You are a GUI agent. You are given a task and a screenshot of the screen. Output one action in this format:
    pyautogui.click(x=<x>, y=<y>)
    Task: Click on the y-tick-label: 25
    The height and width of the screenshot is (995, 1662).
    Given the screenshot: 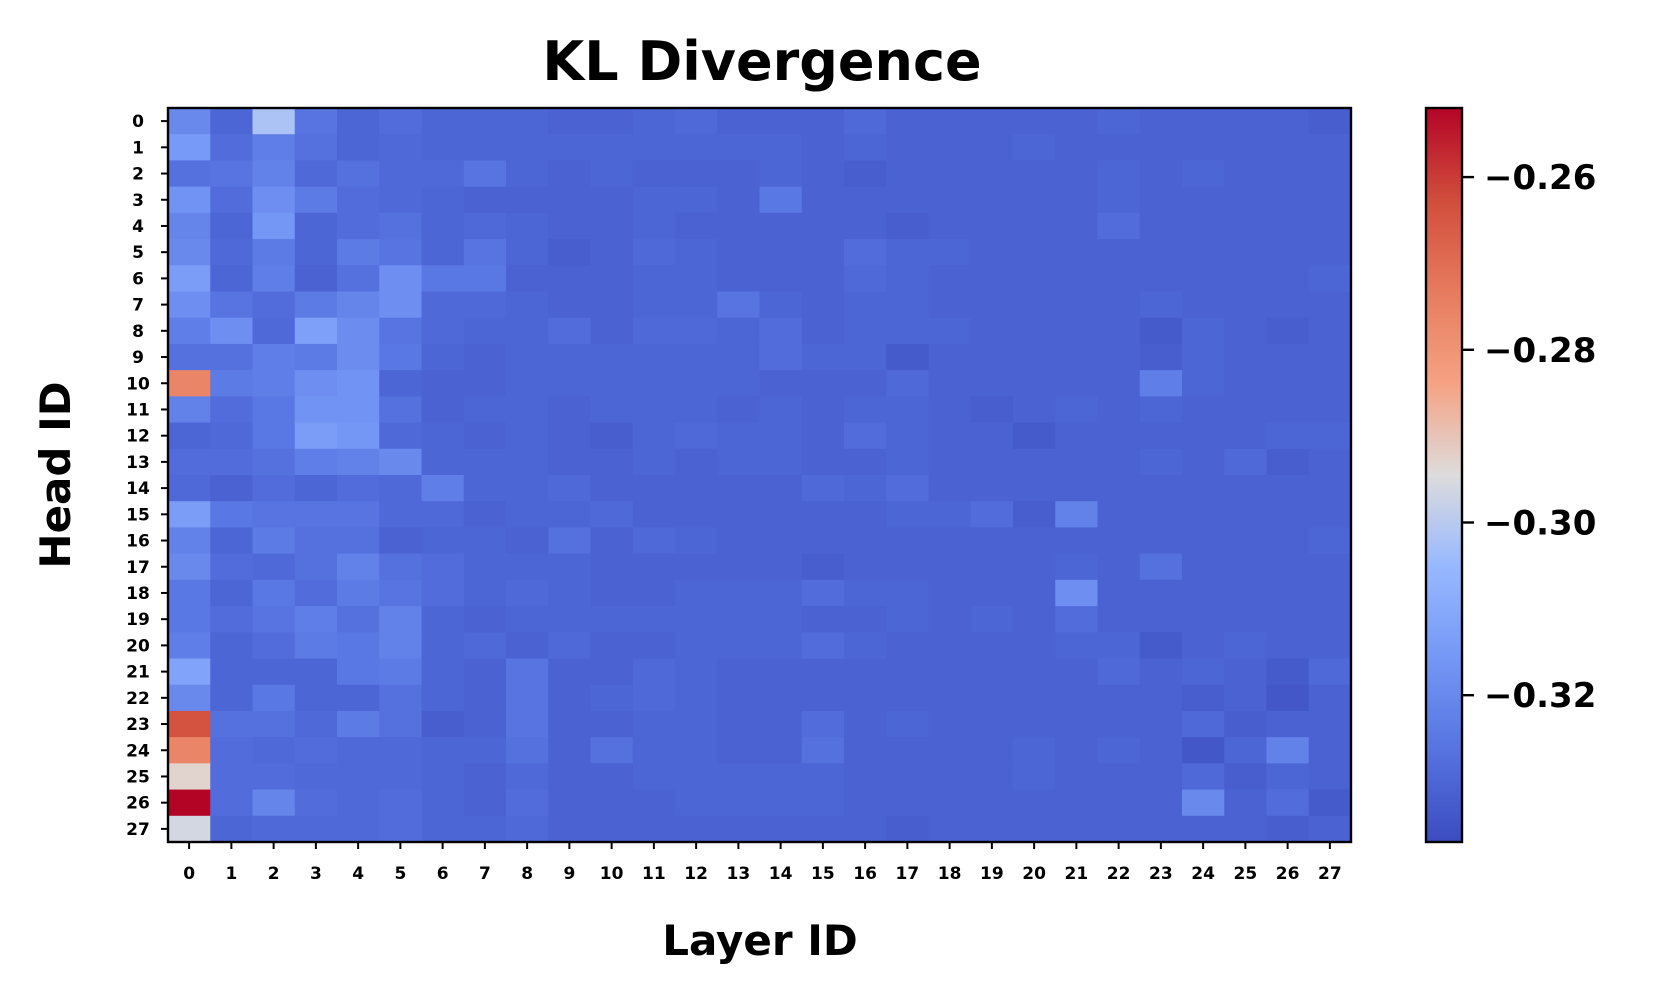 What is the action you would take?
    pyautogui.click(x=138, y=777)
    